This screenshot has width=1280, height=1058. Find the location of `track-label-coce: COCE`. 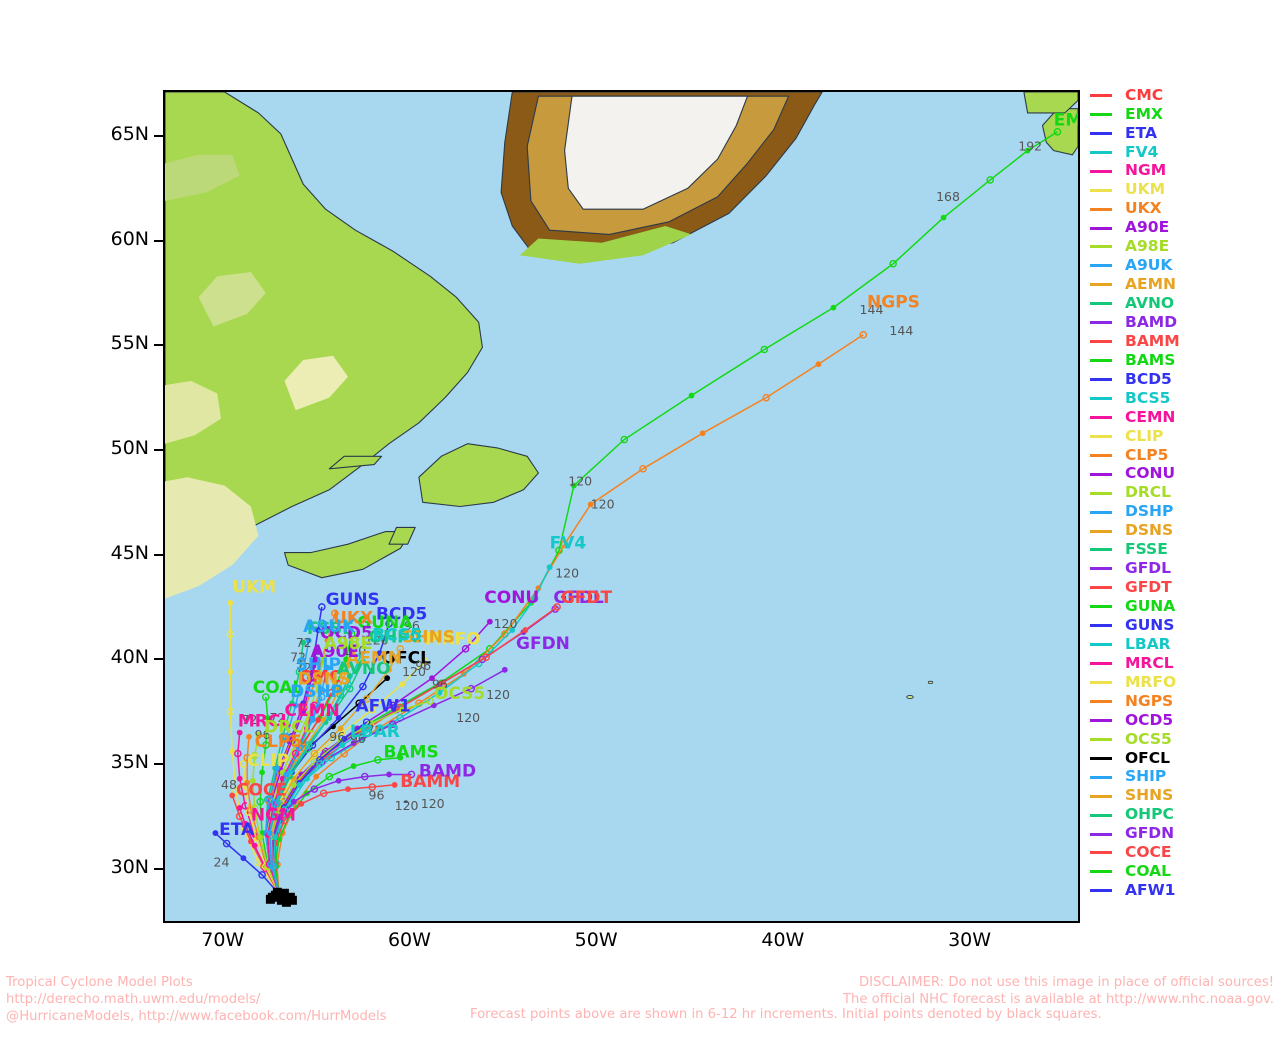

track-label-coce: COCE is located at coordinates (261, 790).